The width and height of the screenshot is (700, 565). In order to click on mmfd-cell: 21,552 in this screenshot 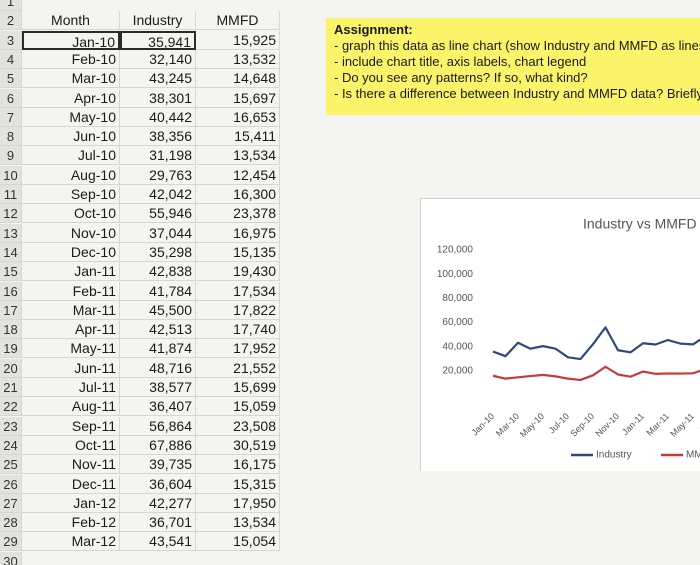, I will do `click(238, 368)`.